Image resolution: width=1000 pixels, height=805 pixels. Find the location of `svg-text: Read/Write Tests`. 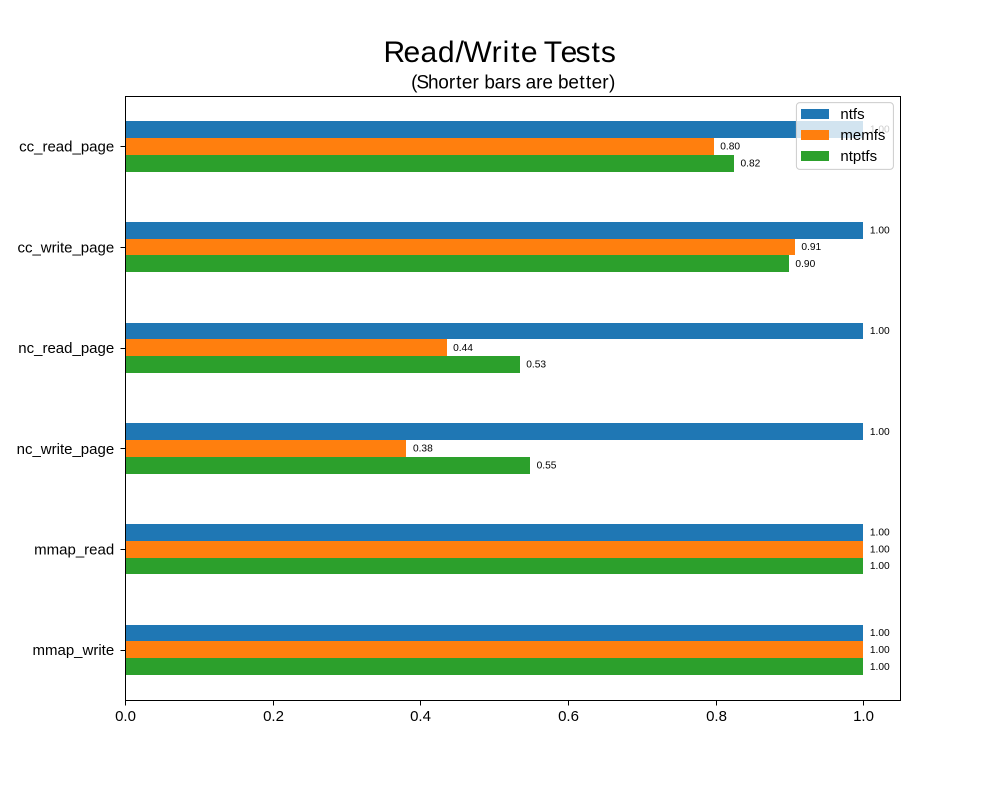

svg-text: Read/Write Tests is located at coordinates (500, 52).